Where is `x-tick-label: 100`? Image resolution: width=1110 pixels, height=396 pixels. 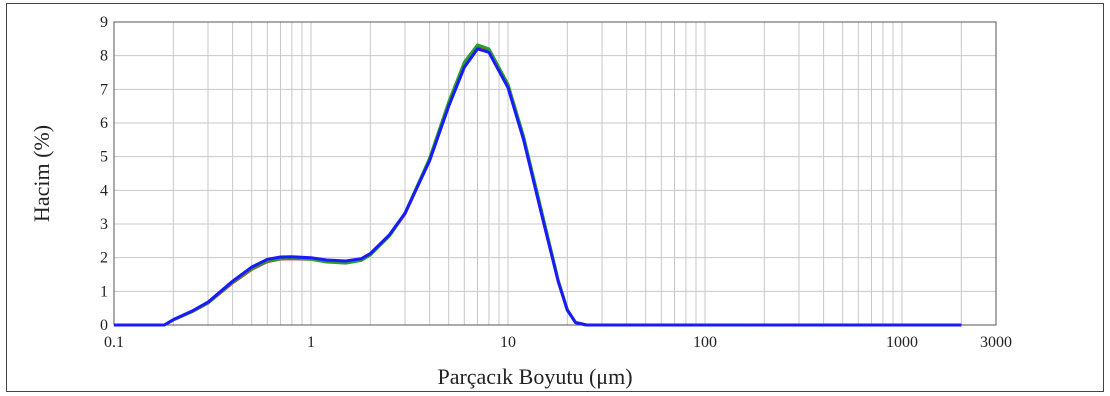
x-tick-label: 100 is located at coordinates (705, 342).